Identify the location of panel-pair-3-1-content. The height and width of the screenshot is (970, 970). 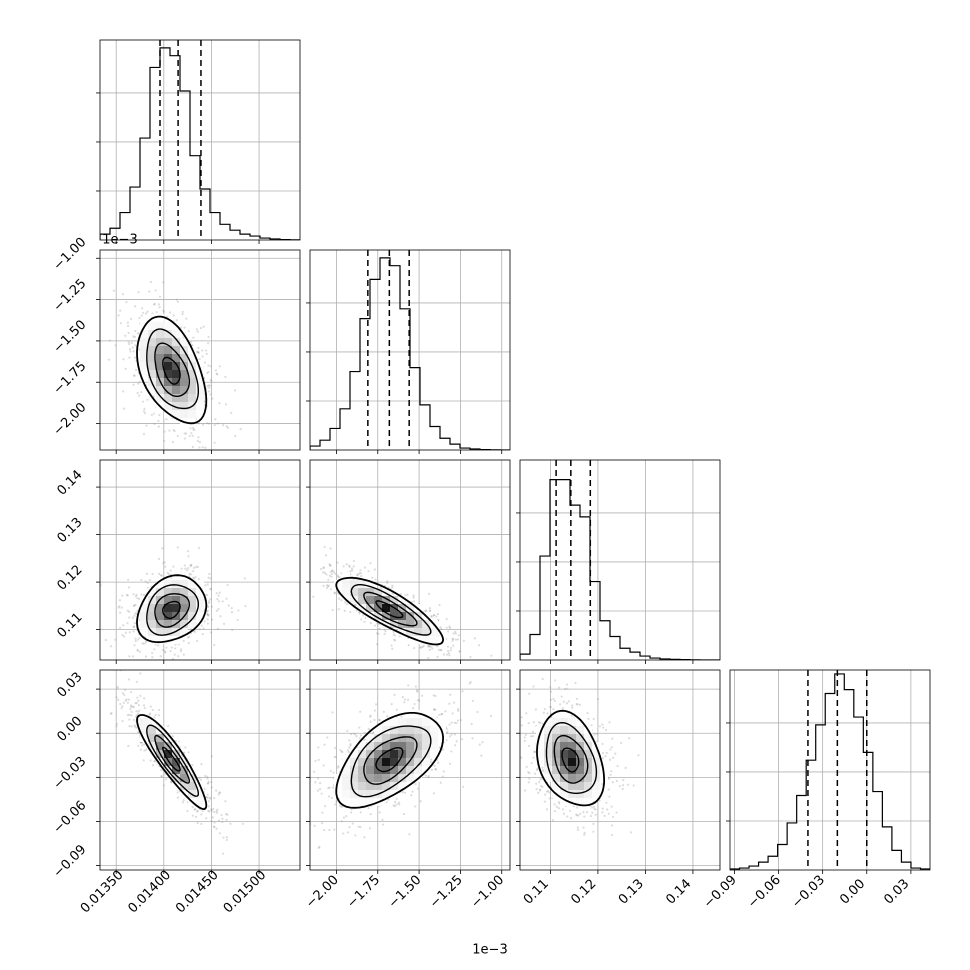
(406, 770).